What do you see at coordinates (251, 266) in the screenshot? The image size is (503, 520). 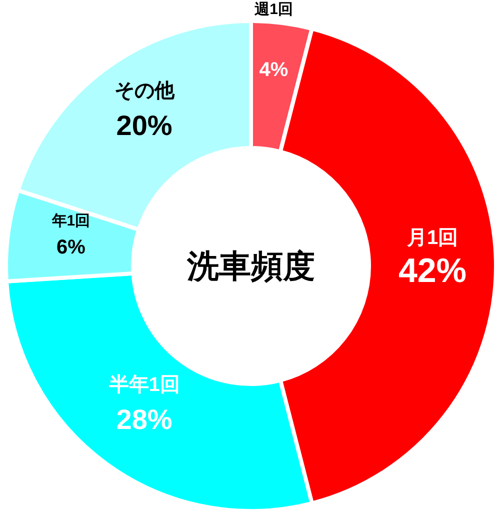 I see `title: 洗車頻度` at bounding box center [251, 266].